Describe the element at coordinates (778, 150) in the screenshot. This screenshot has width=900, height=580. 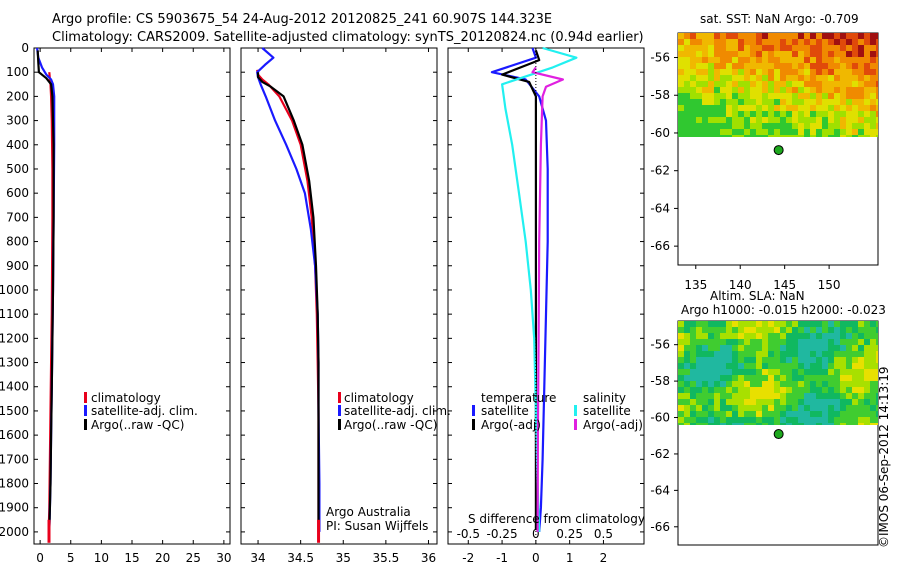
I see `argo-location-marker` at that location.